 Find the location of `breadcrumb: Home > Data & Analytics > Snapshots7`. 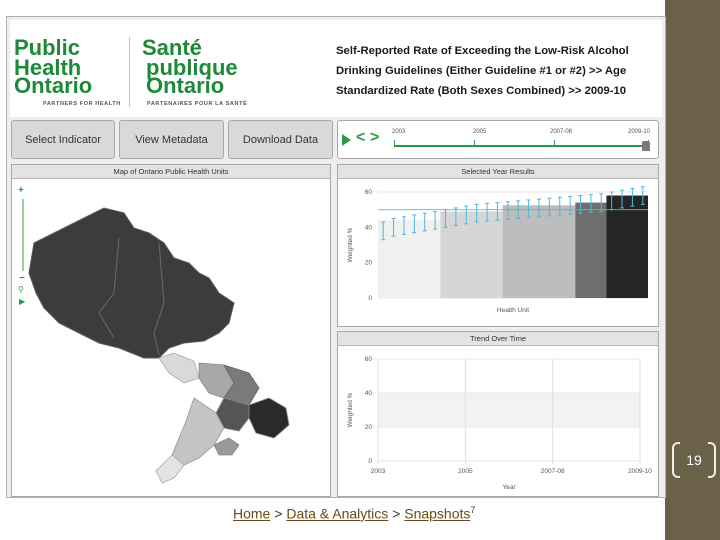

breadcrumb: Home > Data & Analytics > Snapshots7 is located at coordinates (354, 513).